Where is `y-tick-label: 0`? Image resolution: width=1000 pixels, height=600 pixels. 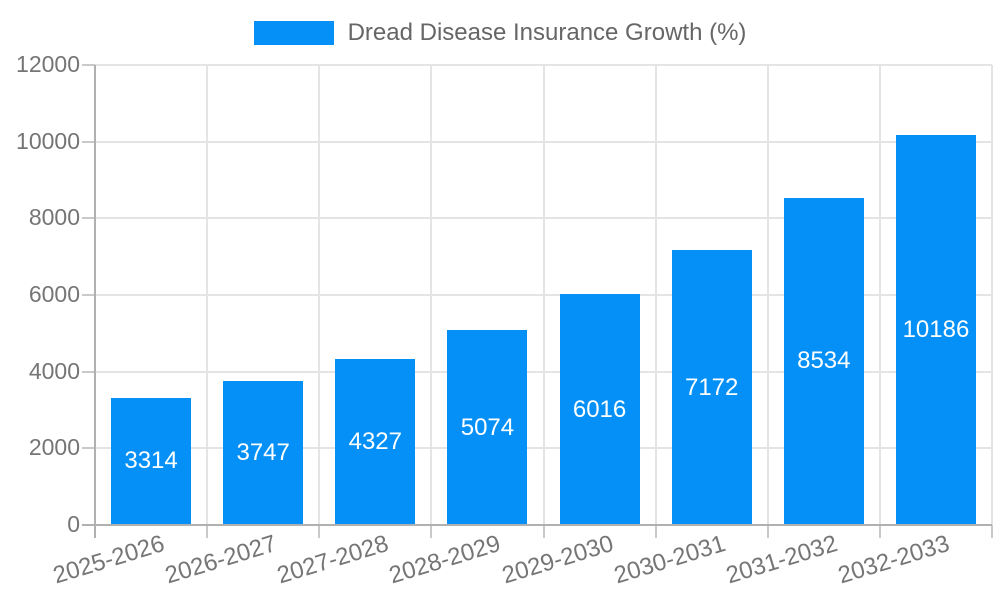
y-tick-label: 0 is located at coordinates (73, 524).